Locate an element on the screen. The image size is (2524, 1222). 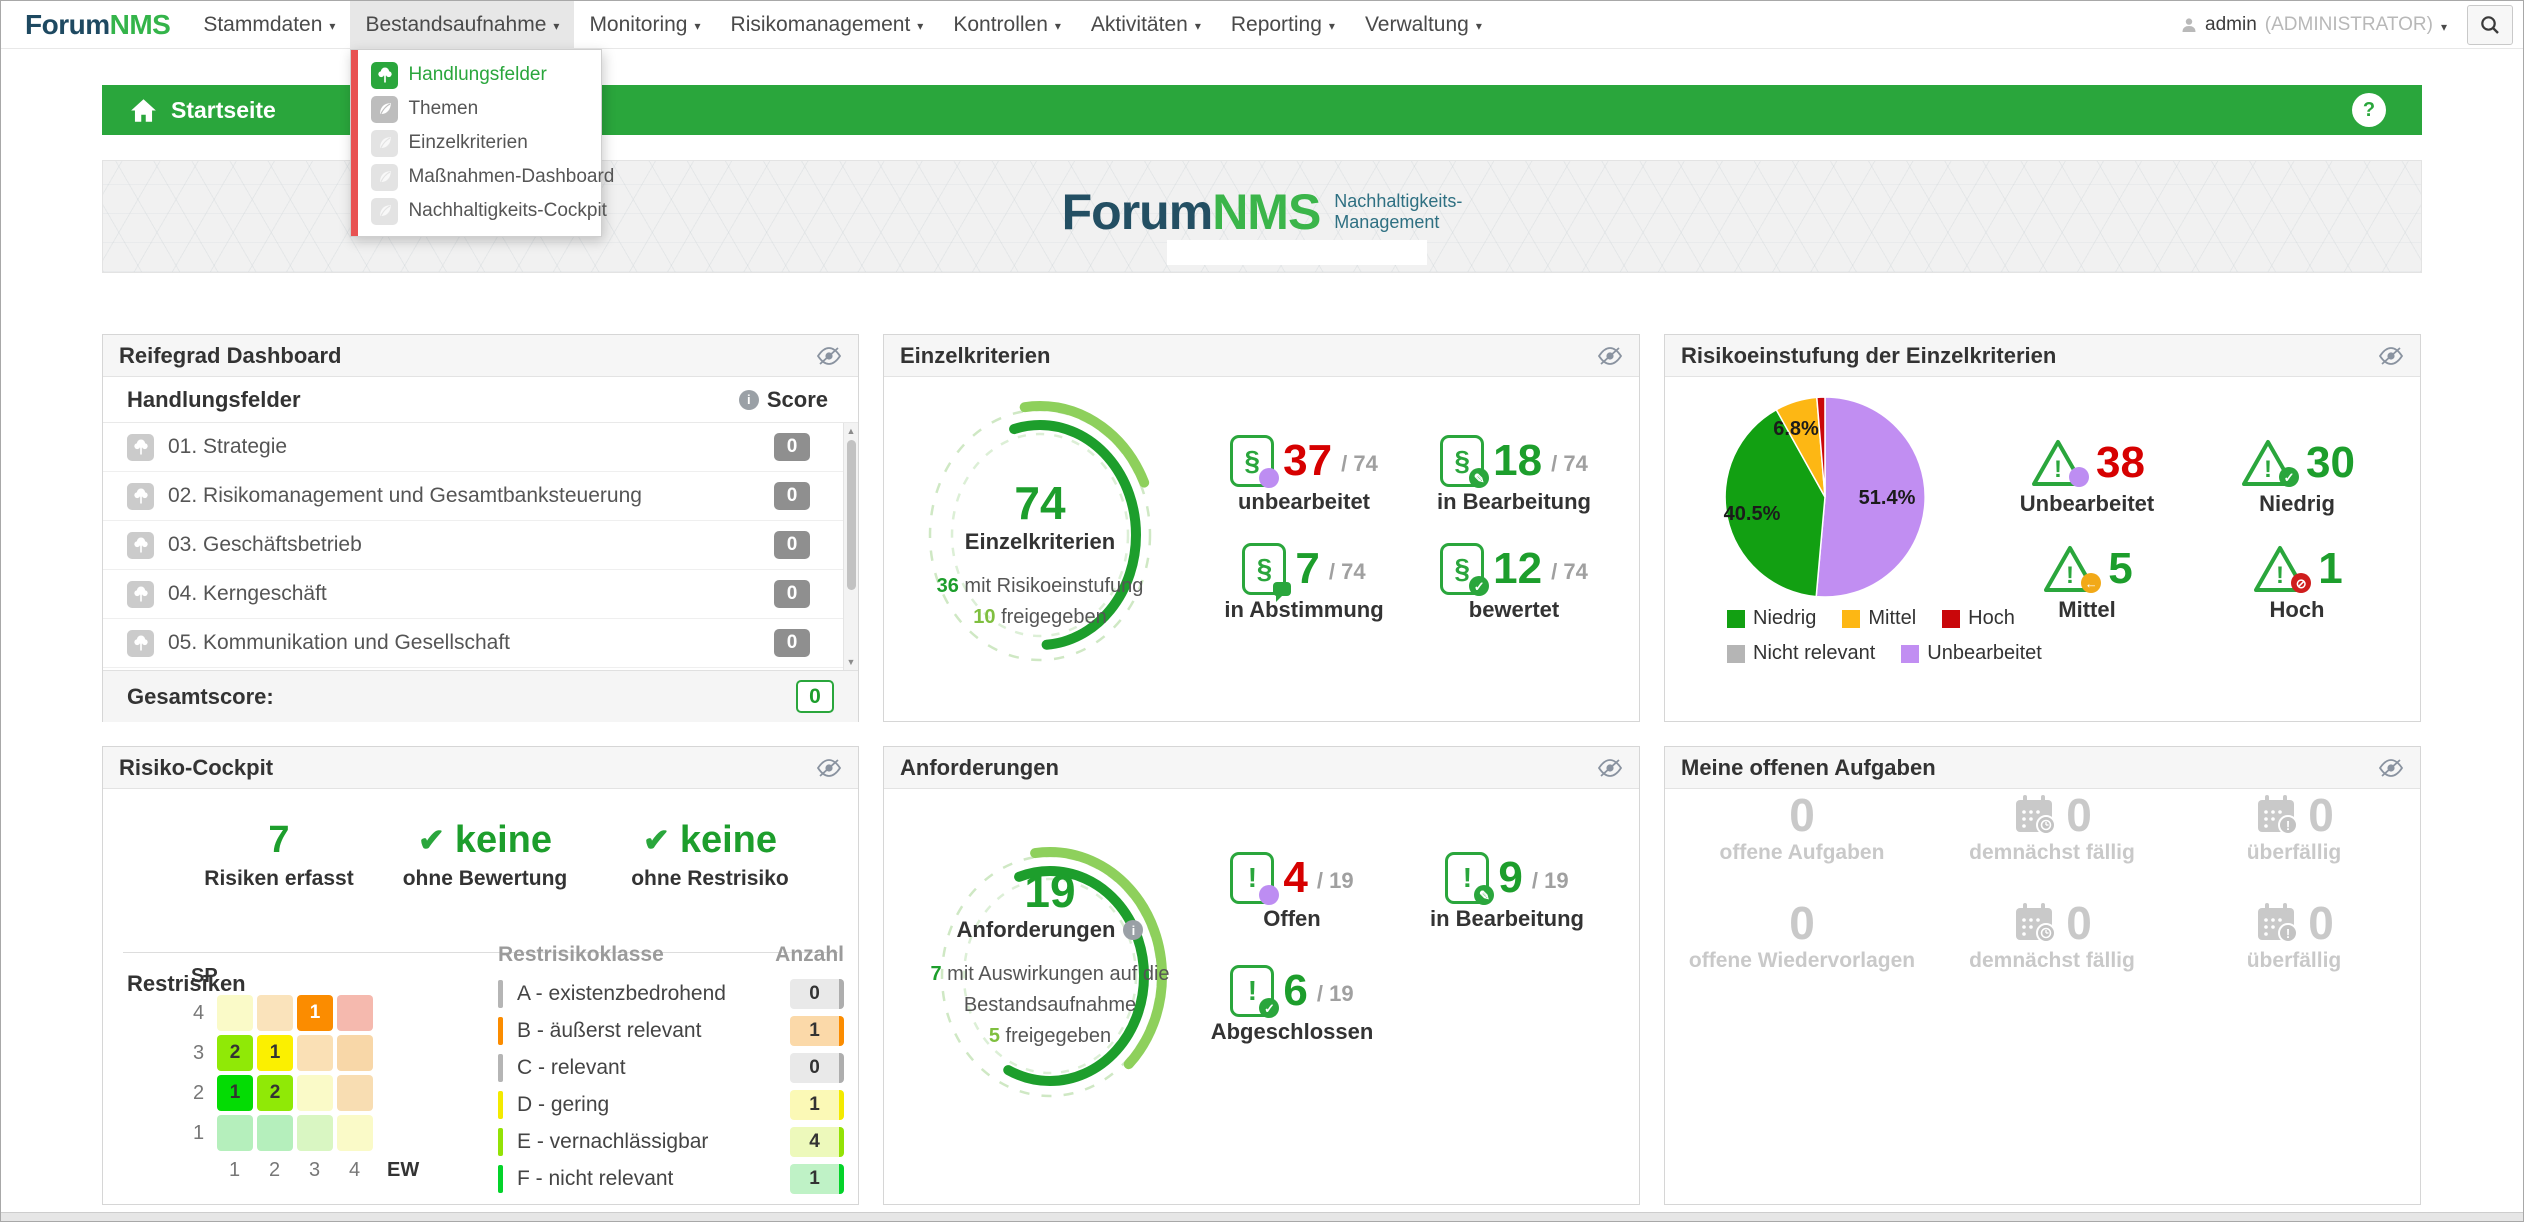
table-row: E - vernachlässigbar 4 is located at coordinates (671, 1141).